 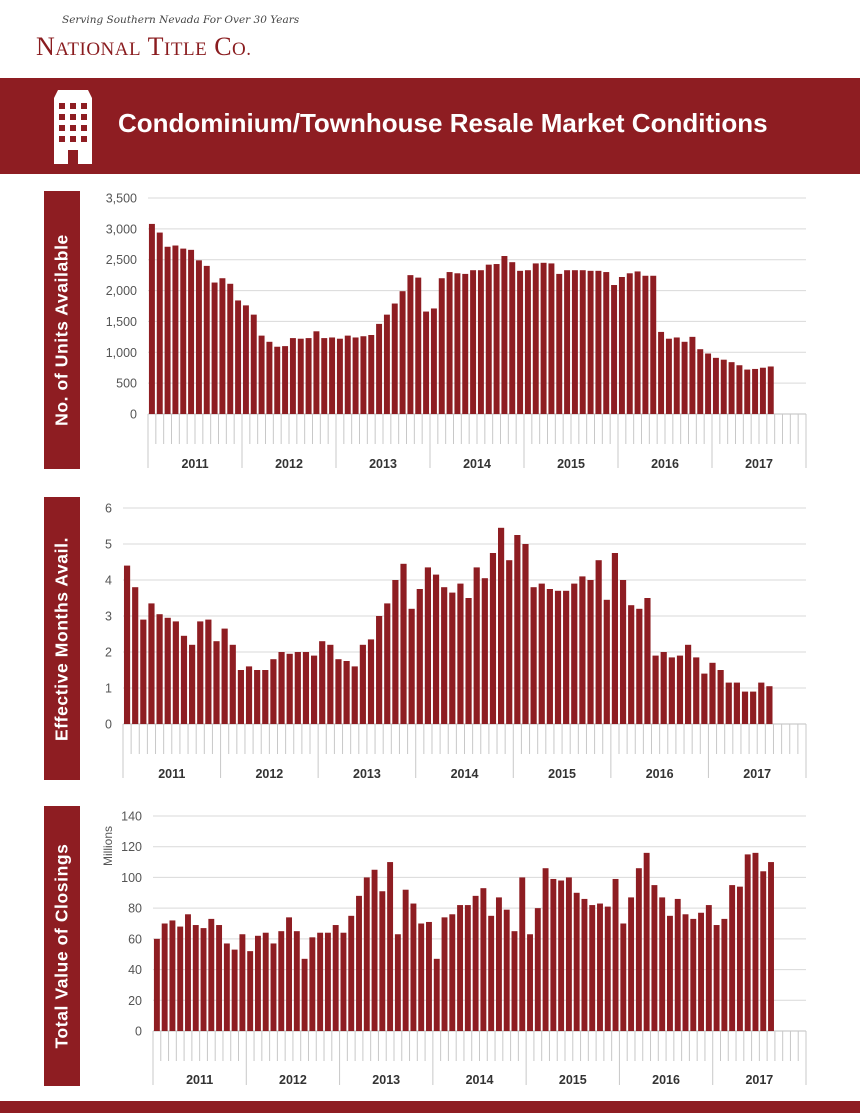 What do you see at coordinates (138, 1032) in the screenshot?
I see `y-tick-label: 0` at bounding box center [138, 1032].